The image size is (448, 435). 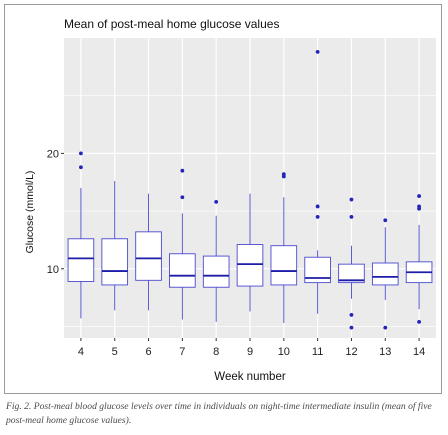 What do you see at coordinates (148, 352) in the screenshot?
I see `x-tick-label: 6` at bounding box center [148, 352].